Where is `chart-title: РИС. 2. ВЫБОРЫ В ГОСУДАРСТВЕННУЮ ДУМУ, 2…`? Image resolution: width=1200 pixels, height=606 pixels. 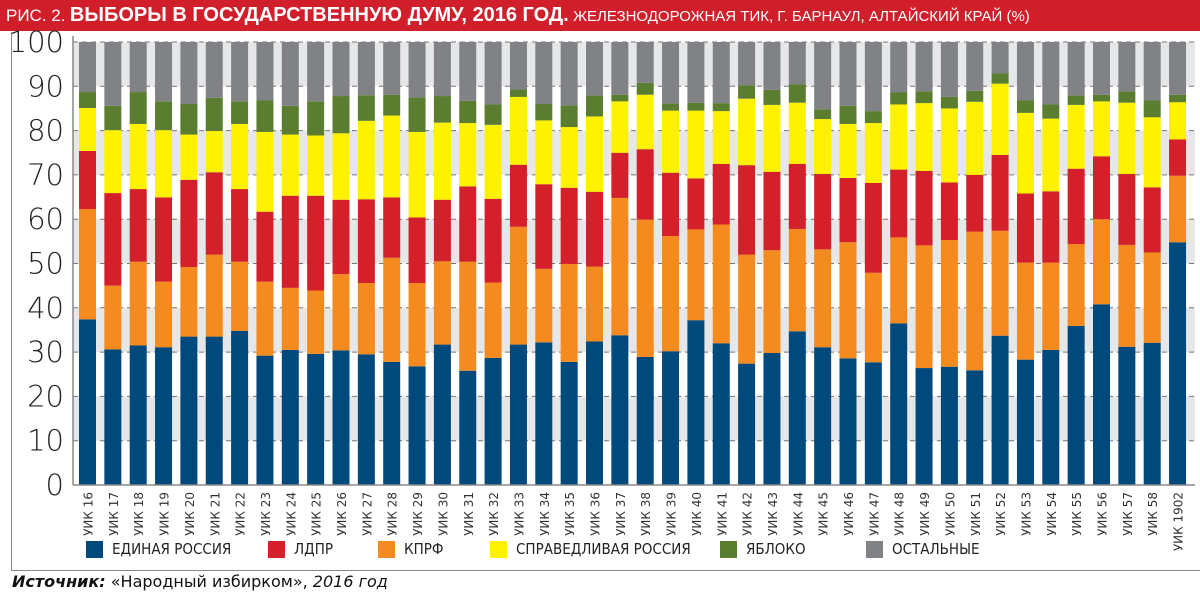 chart-title: РИС. 2. ВЫБОРЫ В ГОСУДАРСТВЕННУЮ ДУМУ, 2… is located at coordinates (600, 15).